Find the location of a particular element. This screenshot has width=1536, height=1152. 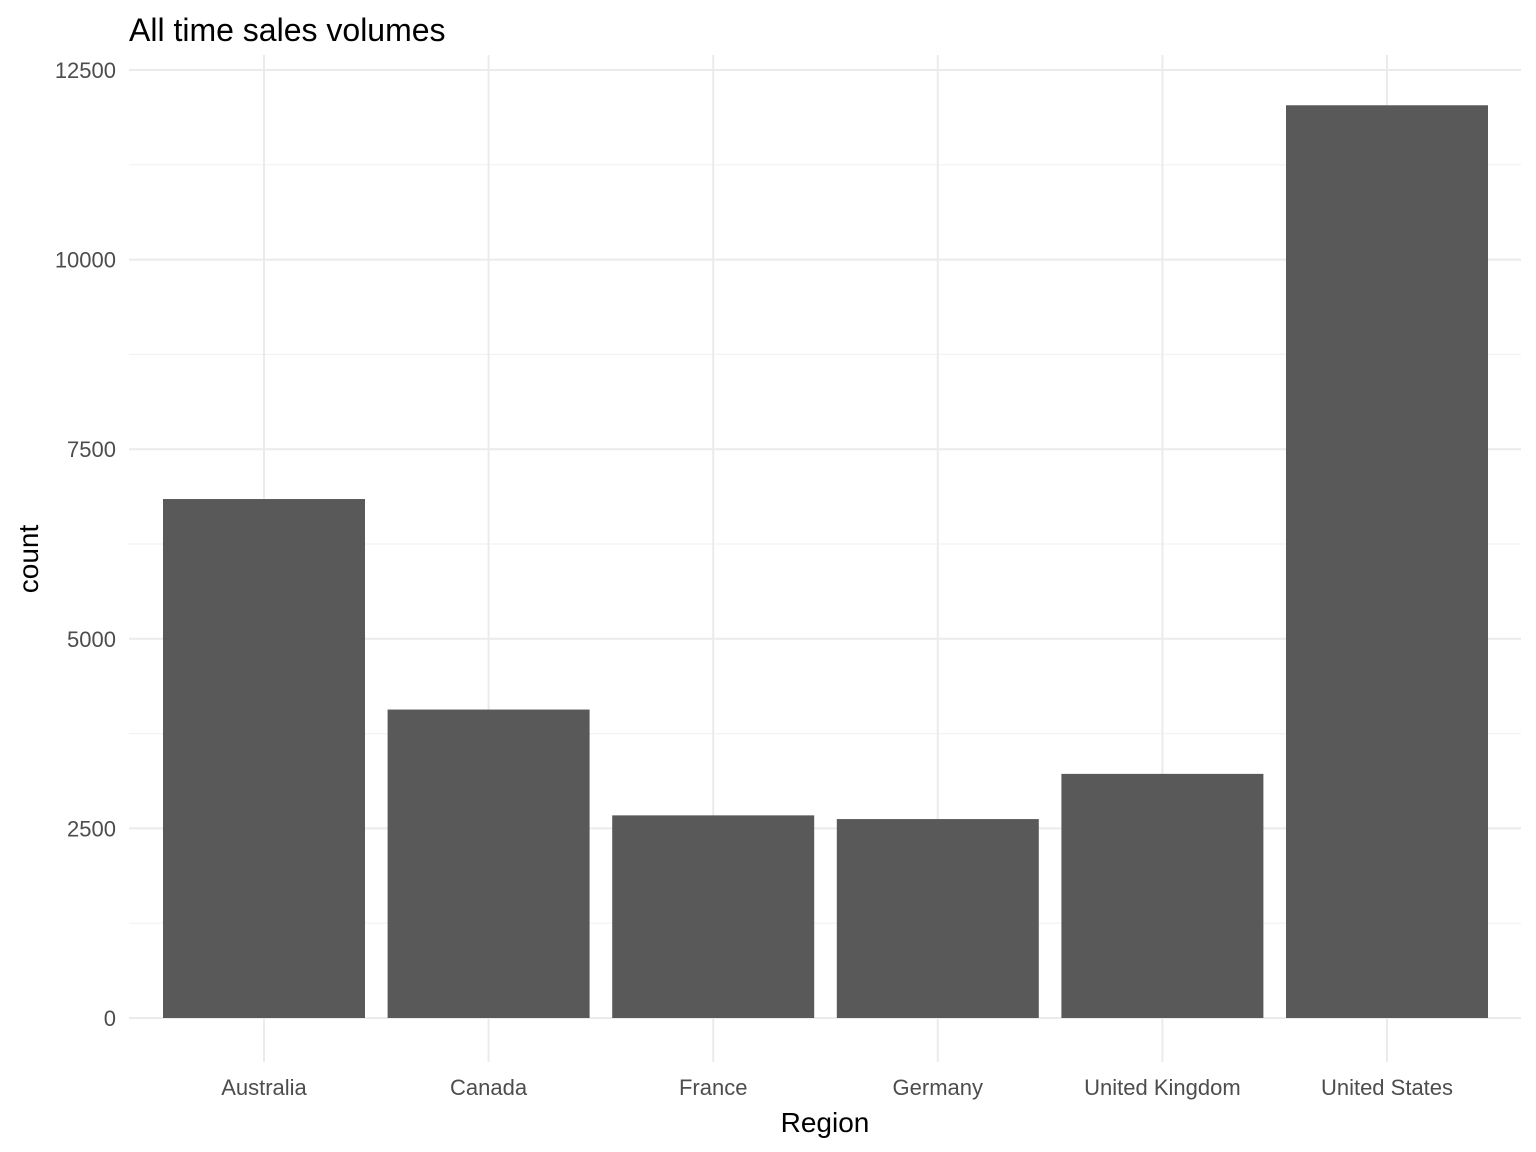

bar-germany is located at coordinates (937, 918).